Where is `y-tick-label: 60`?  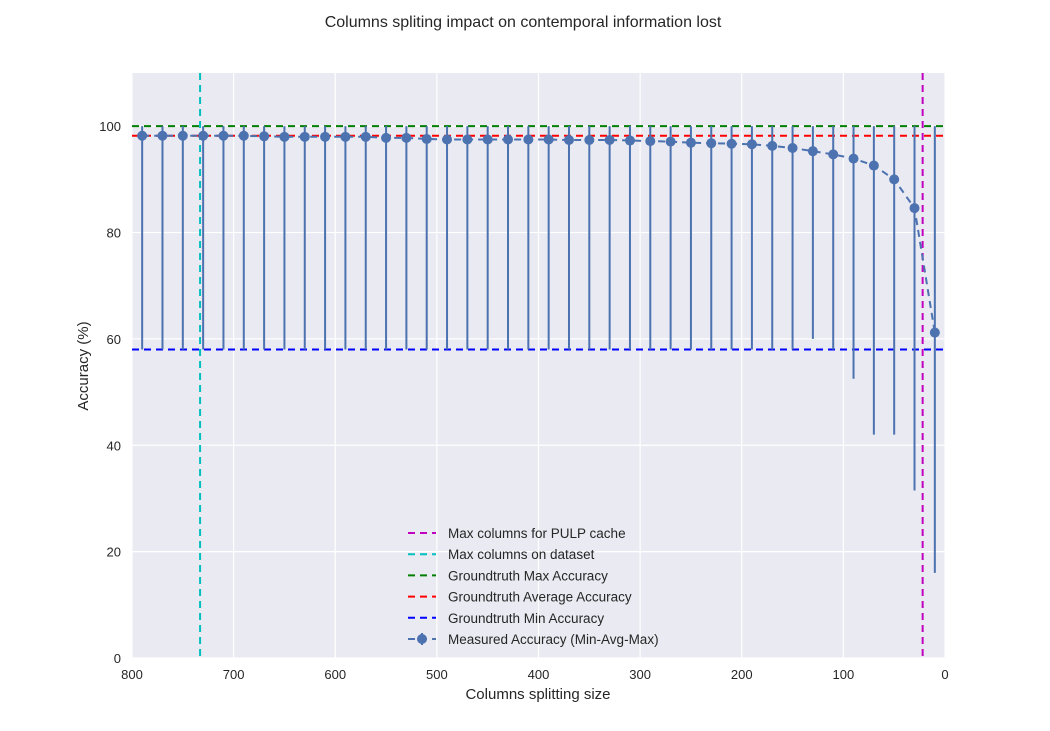
y-tick-label: 60 is located at coordinates (114, 339).